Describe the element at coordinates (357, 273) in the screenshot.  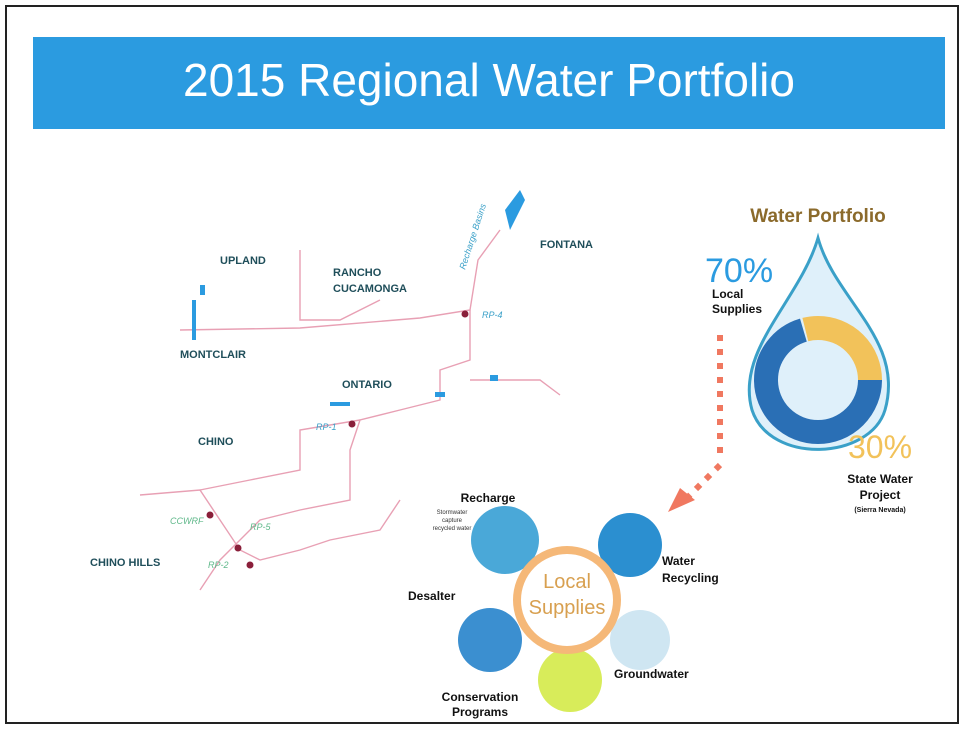
I see `city-label: RANCHO` at that location.